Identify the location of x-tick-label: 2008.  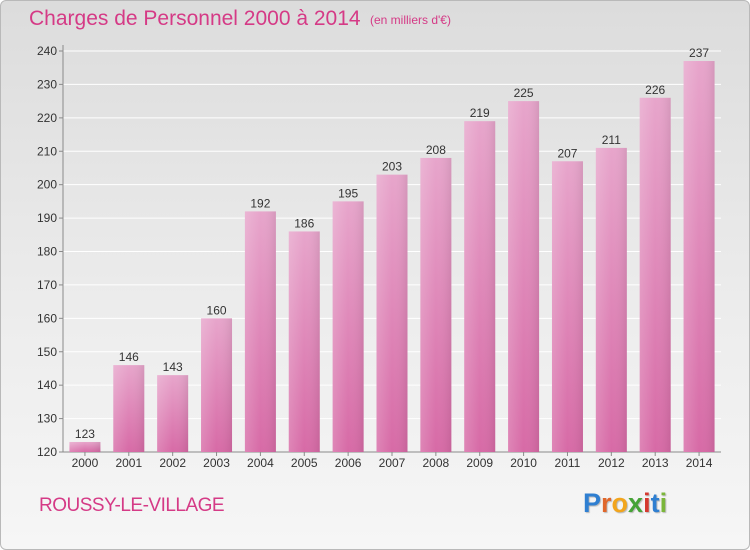
(436, 463).